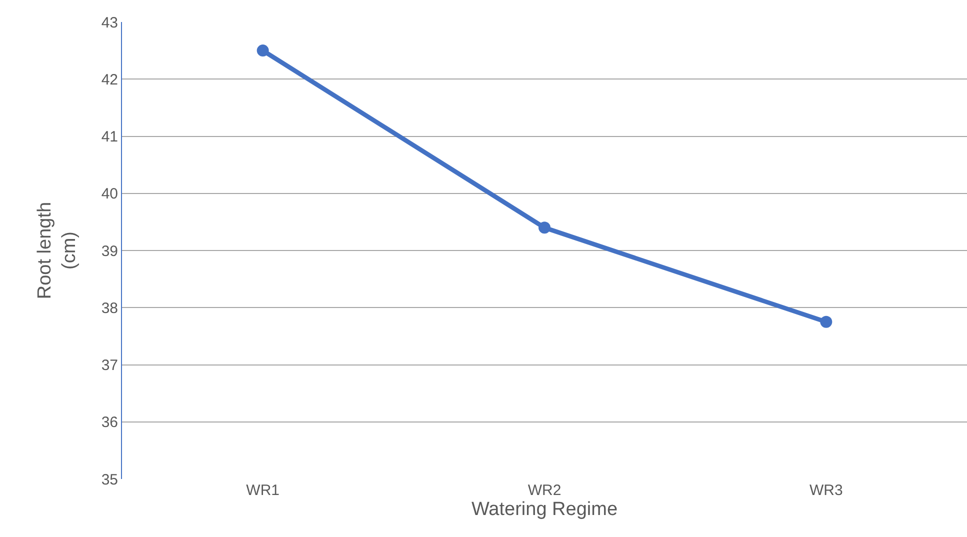 The height and width of the screenshot is (537, 967). I want to click on x-axis-title: Watering Regime, so click(544, 509).